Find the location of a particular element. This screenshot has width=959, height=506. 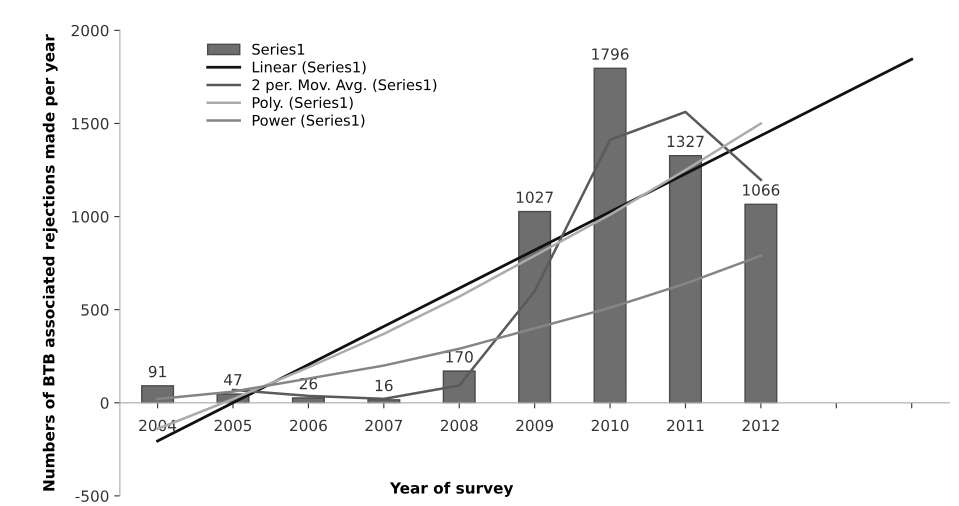

x-tick-label: 2009 is located at coordinates (535, 426).